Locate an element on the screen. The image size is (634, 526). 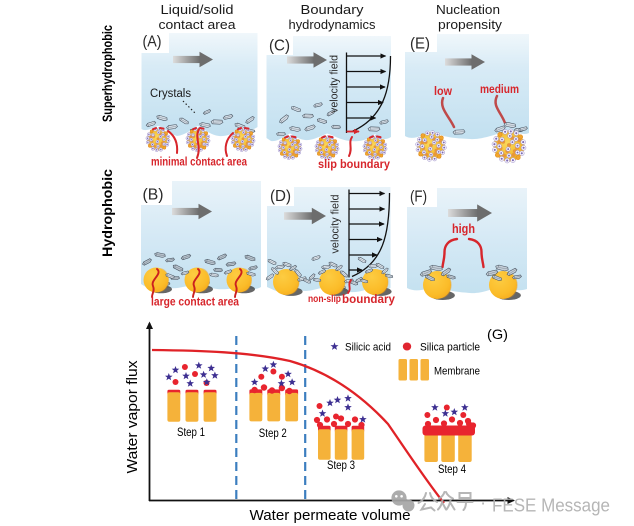
svg-text: Step 1 is located at coordinates (191, 433).